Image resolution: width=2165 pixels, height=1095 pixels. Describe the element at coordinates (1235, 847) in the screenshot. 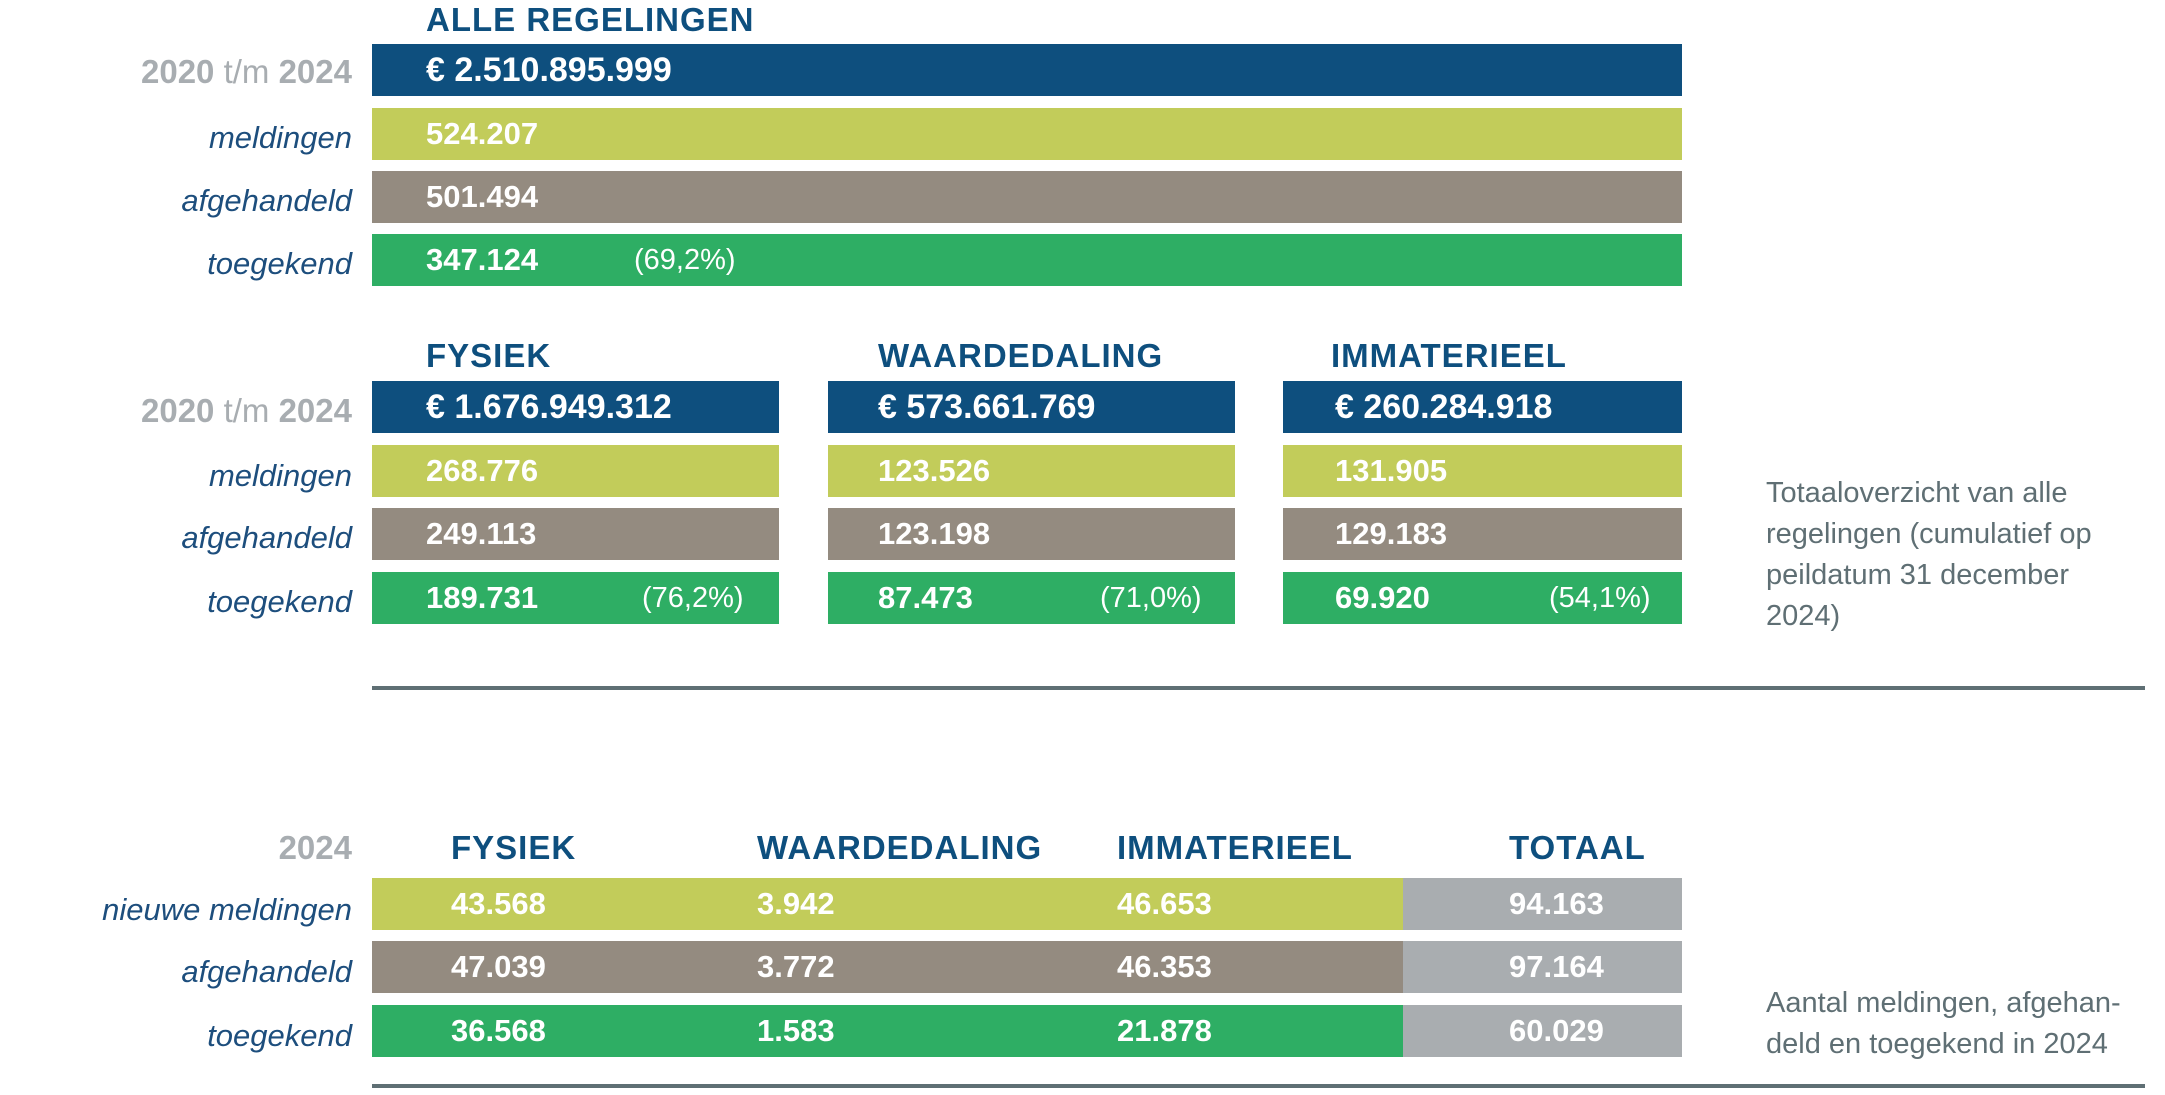

I see `header-immaterieel-2024: IMMATERIEEL` at that location.